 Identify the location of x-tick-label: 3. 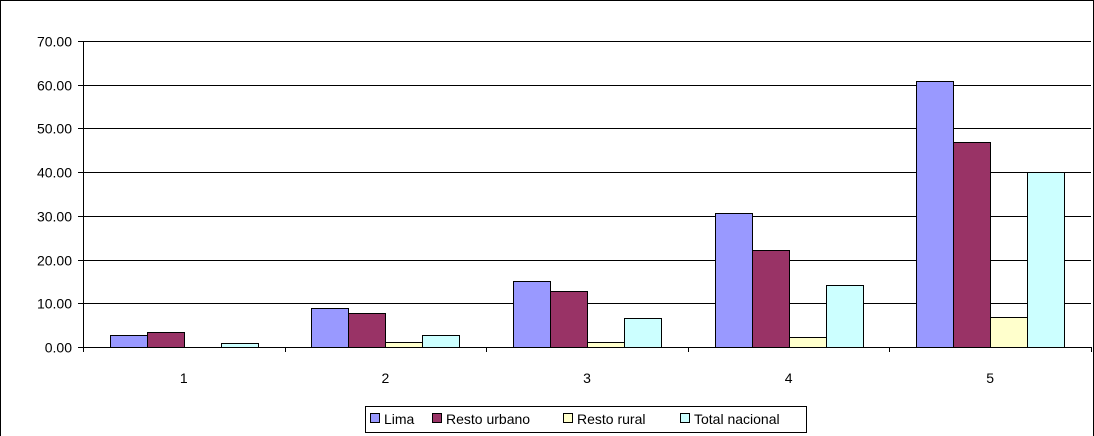
(587, 378).